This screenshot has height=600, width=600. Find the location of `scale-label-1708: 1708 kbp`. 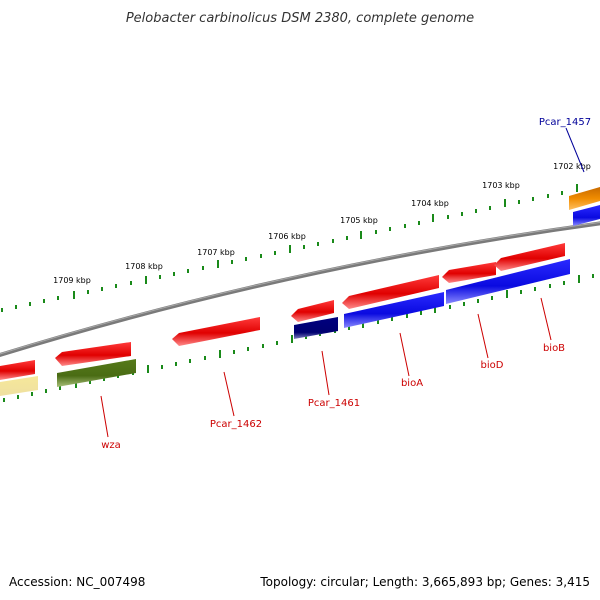

scale-label-1708: 1708 kbp is located at coordinates (144, 266).